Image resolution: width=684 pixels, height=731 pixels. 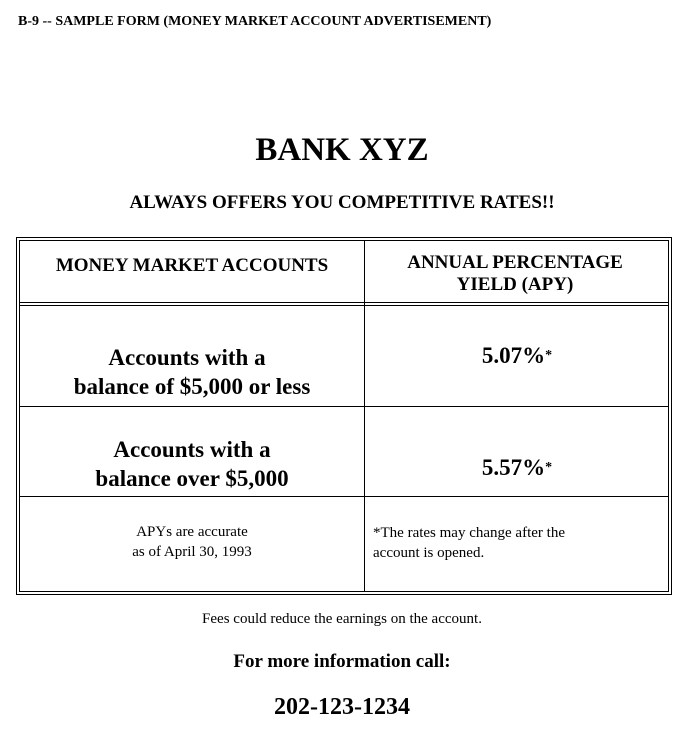 What do you see at coordinates (192, 478) in the screenshot?
I see `account-line: balance over $5,000` at bounding box center [192, 478].